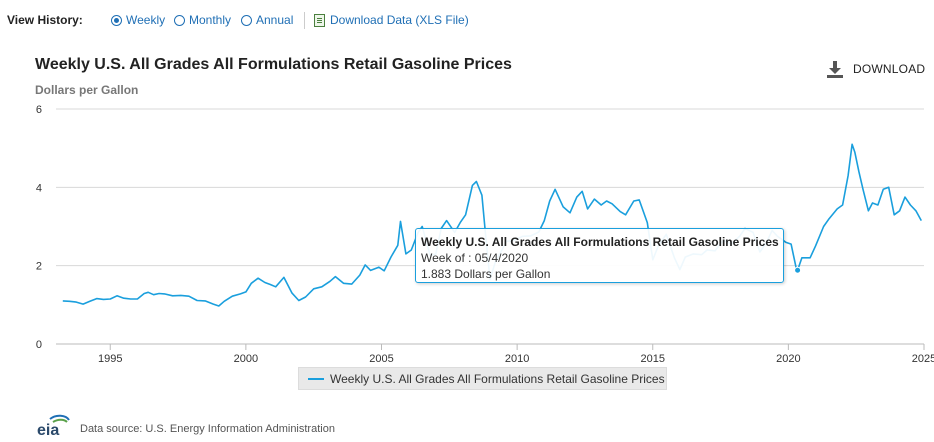 The height and width of the screenshot is (442, 934). Describe the element at coordinates (788, 359) in the screenshot. I see `x-tick-label-5: 2020` at that location.